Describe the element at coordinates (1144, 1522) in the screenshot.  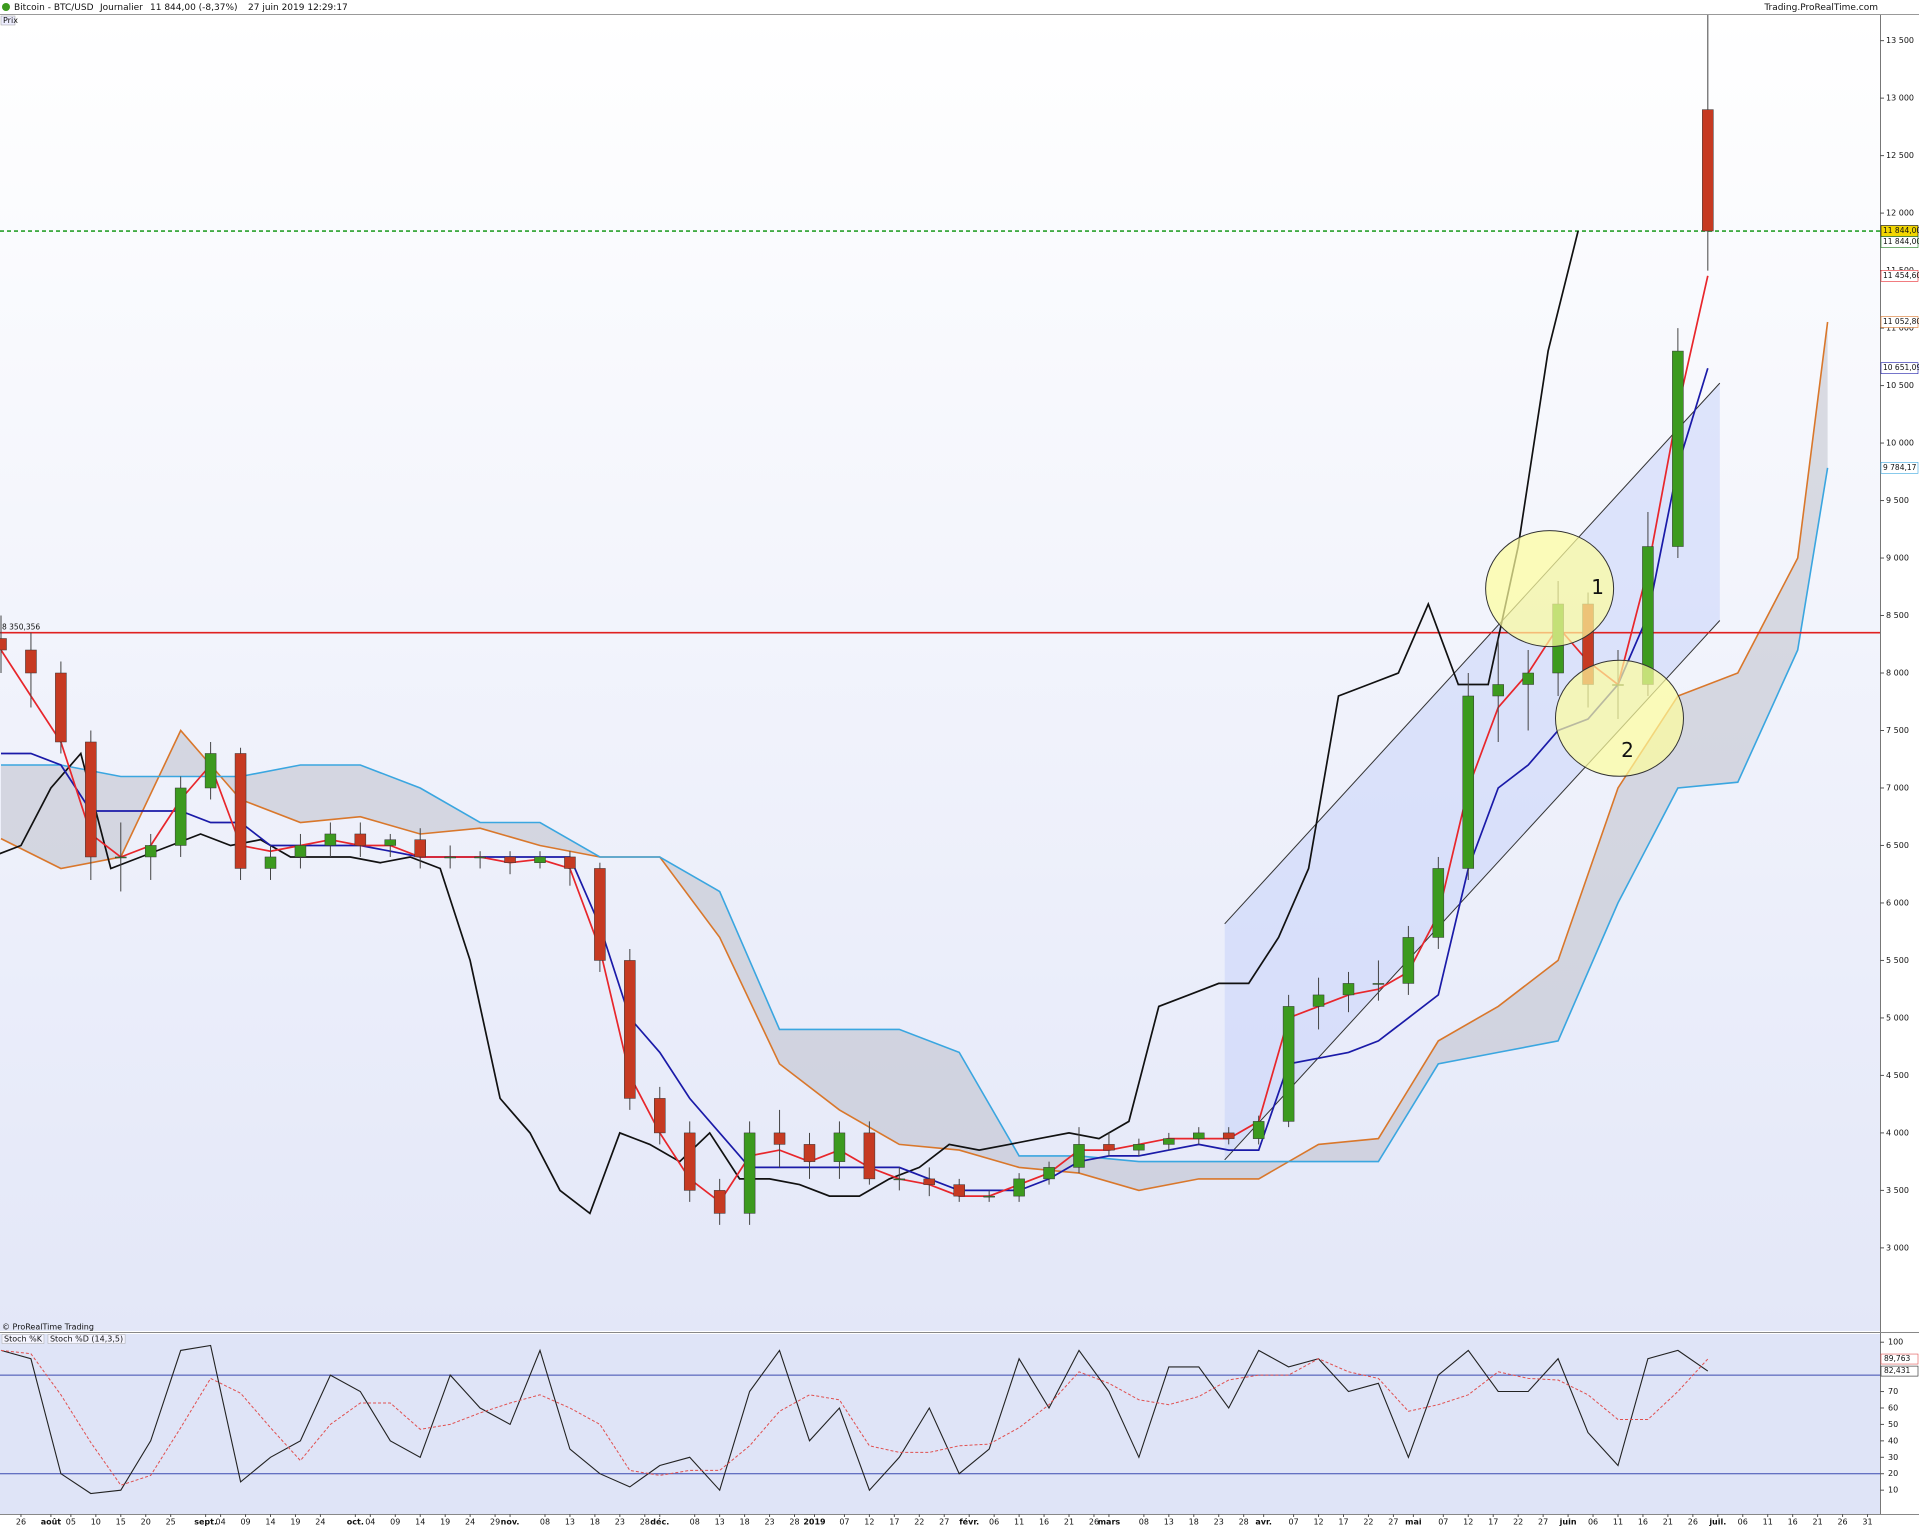
I see `x-tick-label: 08` at that location.